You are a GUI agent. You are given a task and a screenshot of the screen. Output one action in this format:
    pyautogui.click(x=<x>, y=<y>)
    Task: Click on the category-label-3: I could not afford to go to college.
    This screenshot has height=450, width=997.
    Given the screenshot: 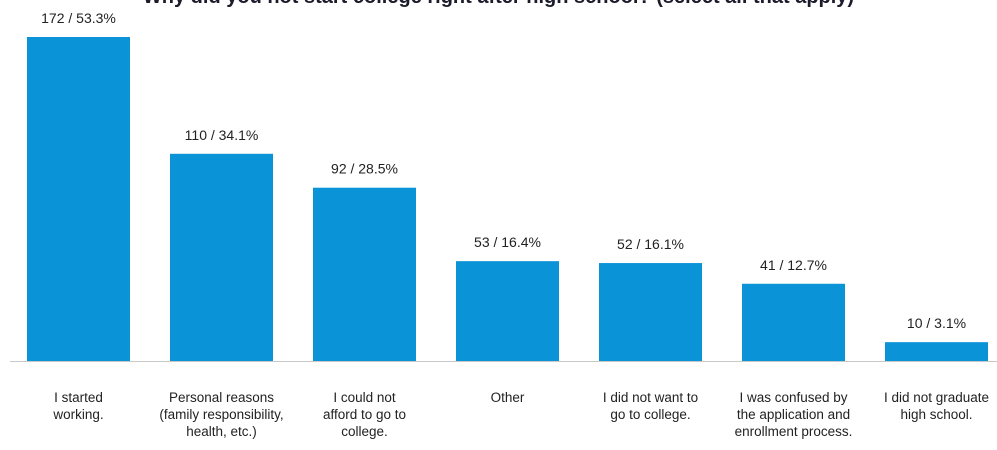 What is the action you would take?
    pyautogui.click(x=364, y=414)
    